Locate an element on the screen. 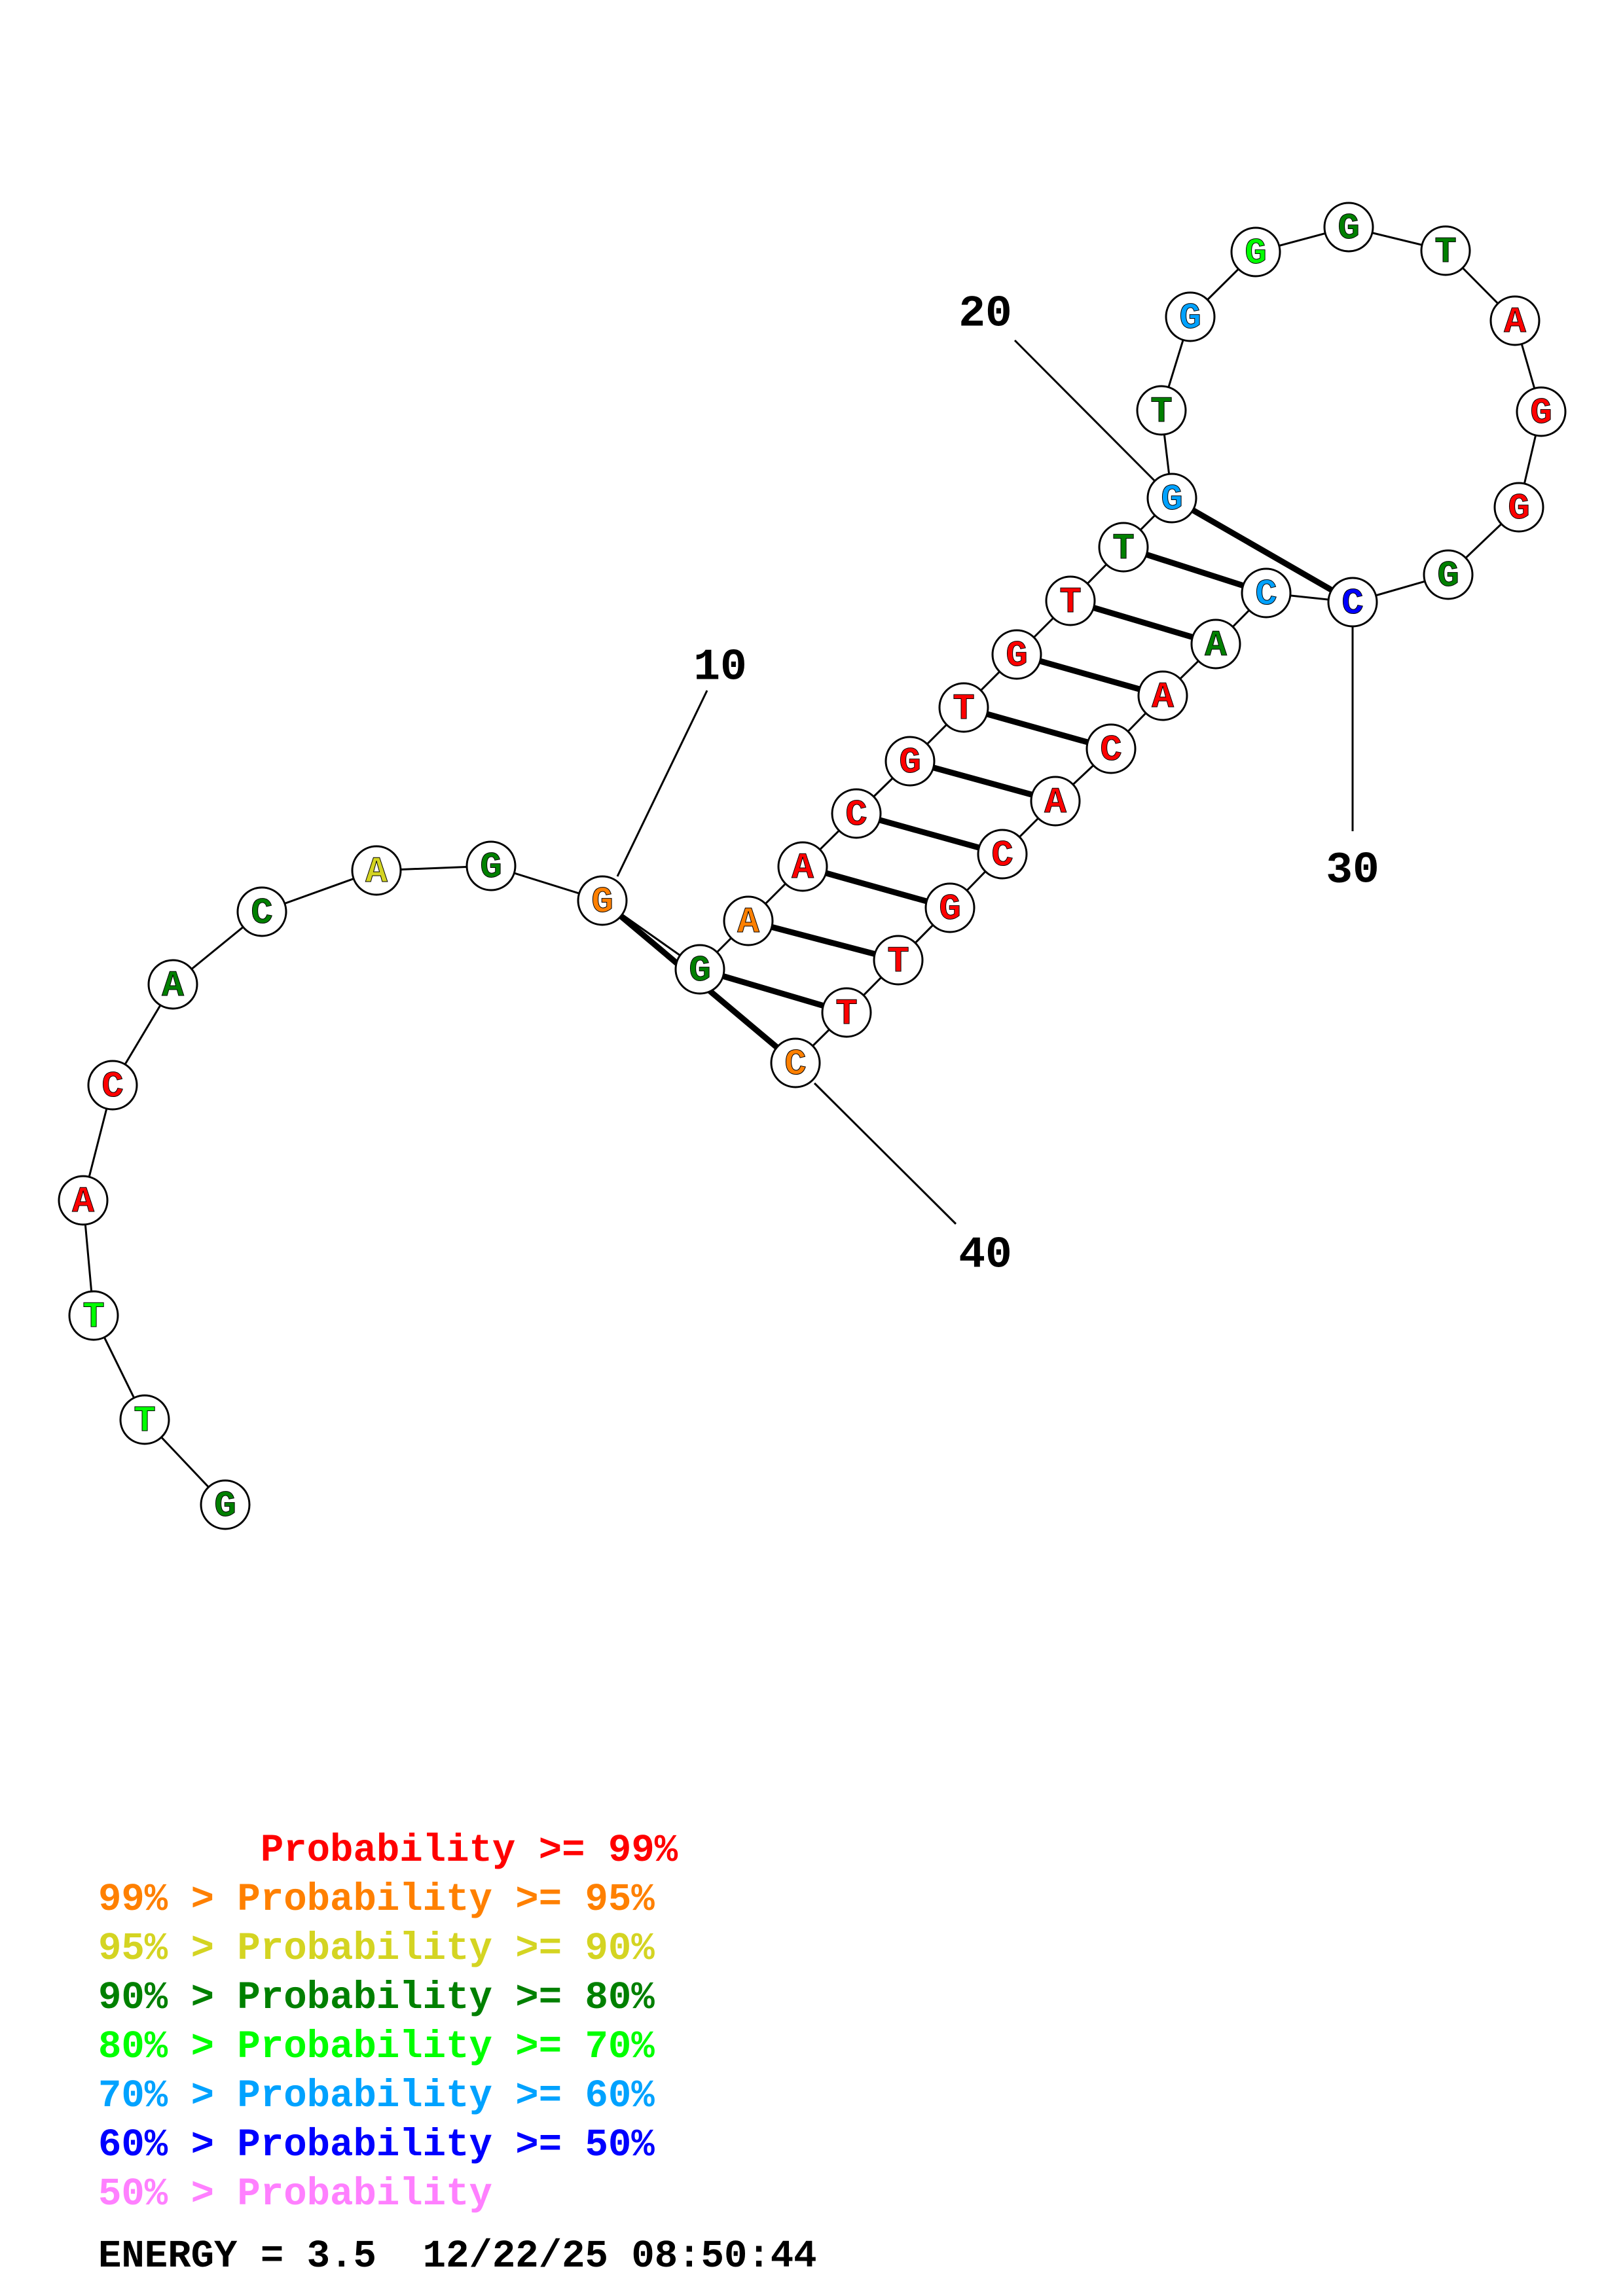 The width and height of the screenshot is (1623, 2296). position-label: 30 is located at coordinates (1352, 871).